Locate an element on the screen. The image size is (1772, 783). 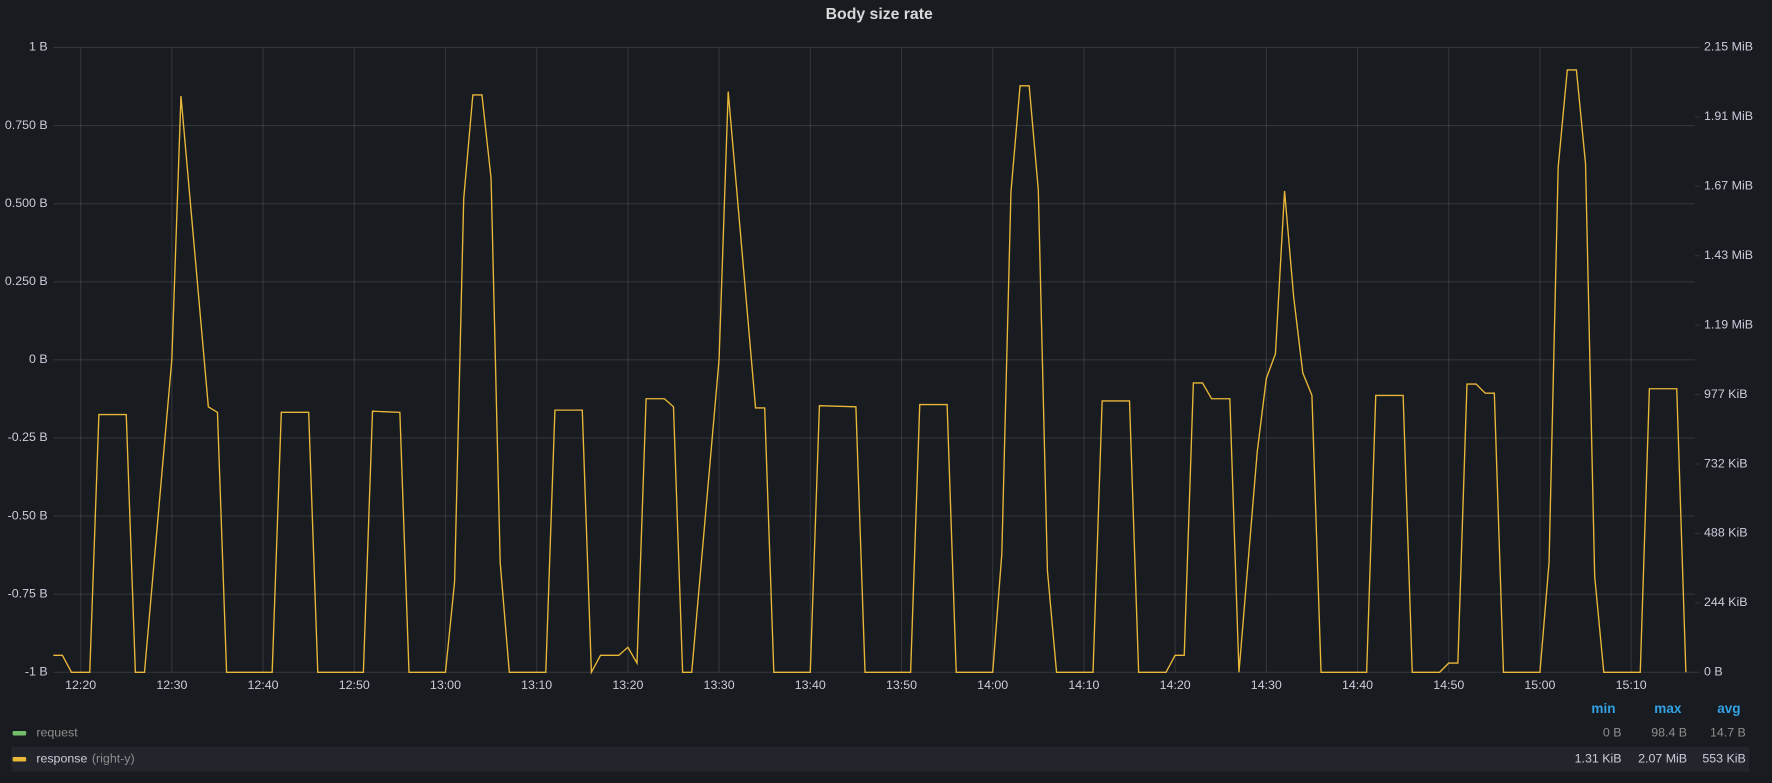
y-tick-label: 1 B is located at coordinates (38, 47).